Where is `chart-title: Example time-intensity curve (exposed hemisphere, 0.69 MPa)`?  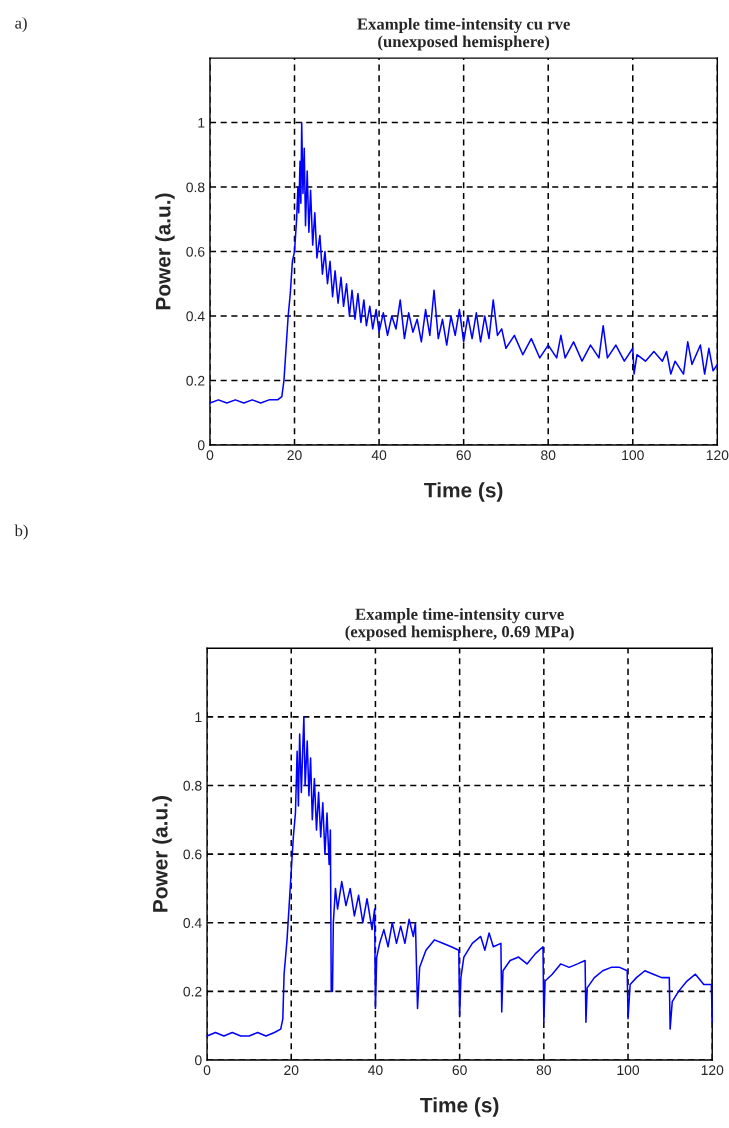 chart-title: Example time-intensity curve (exposed hemisphere, 0.69 MPa) is located at coordinates (459, 624).